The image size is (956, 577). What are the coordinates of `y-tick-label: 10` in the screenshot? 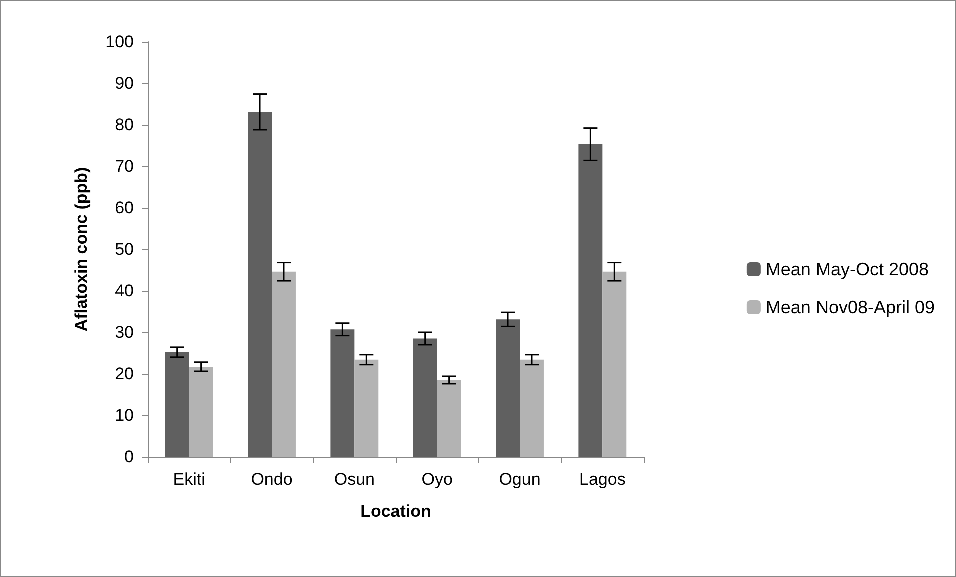 It's located at (124, 415).